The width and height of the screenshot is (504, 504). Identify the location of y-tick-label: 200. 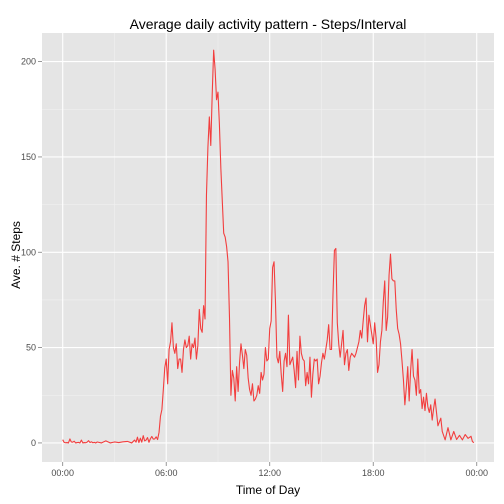
(28, 62).